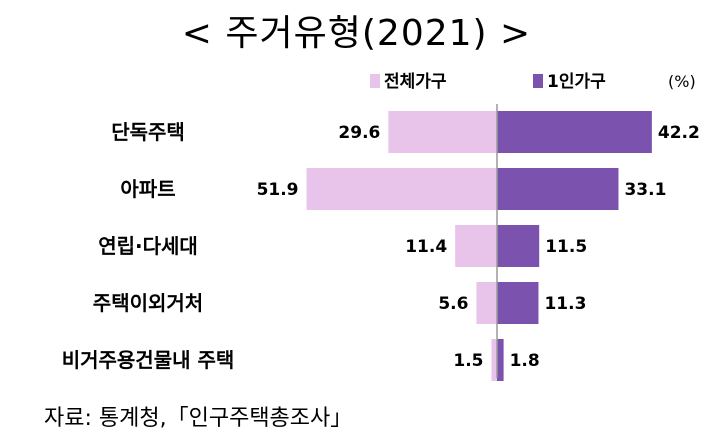 This screenshot has height=443, width=713. What do you see at coordinates (148, 360) in the screenshot?
I see `category-label: 비거주용건물내 주택` at bounding box center [148, 360].